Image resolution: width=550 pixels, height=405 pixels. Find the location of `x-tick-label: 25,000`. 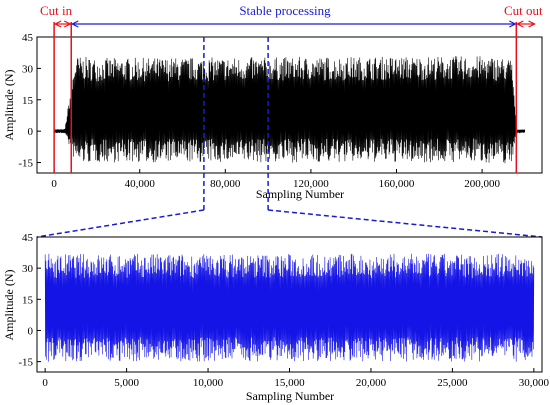

x-tick-label: 25,000 is located at coordinates (452, 383).